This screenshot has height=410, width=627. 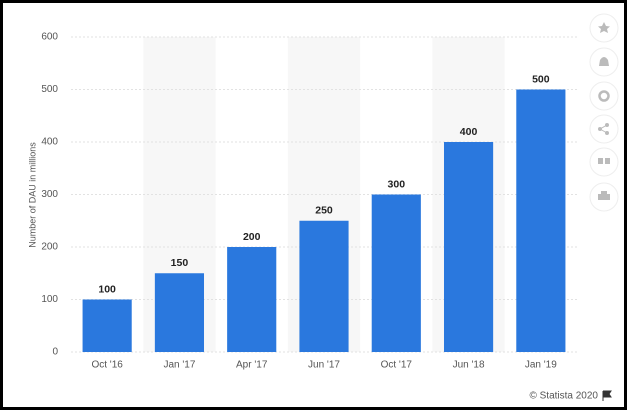 I want to click on x-tick-label: Jun '18, so click(x=469, y=365).